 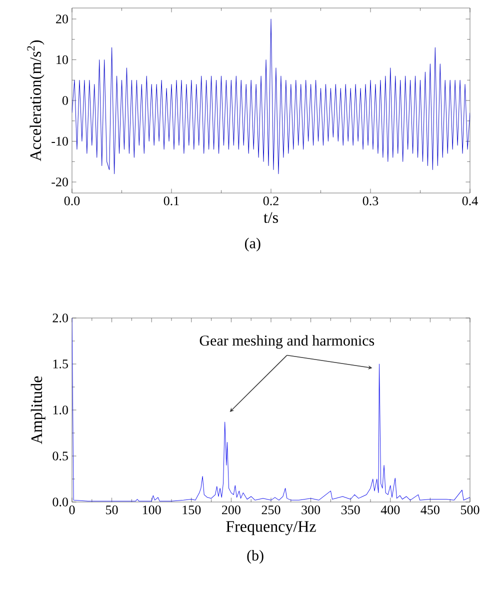 What do you see at coordinates (287, 342) in the screenshot?
I see `annotation: Gear meshing and harmonics` at bounding box center [287, 342].